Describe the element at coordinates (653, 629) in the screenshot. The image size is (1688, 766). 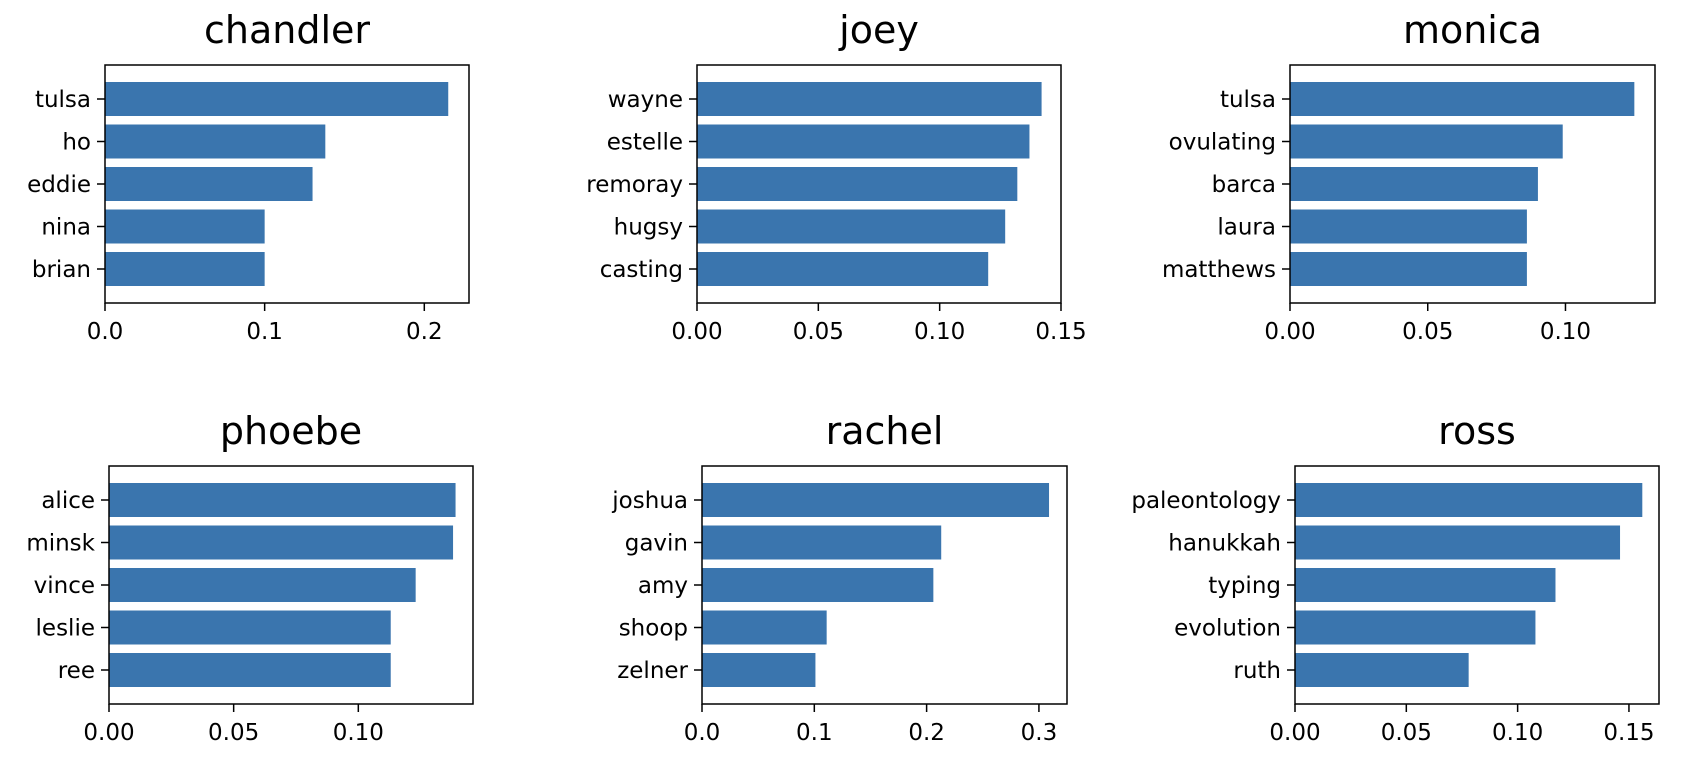
I see `y-tick-label: shoop` at that location.